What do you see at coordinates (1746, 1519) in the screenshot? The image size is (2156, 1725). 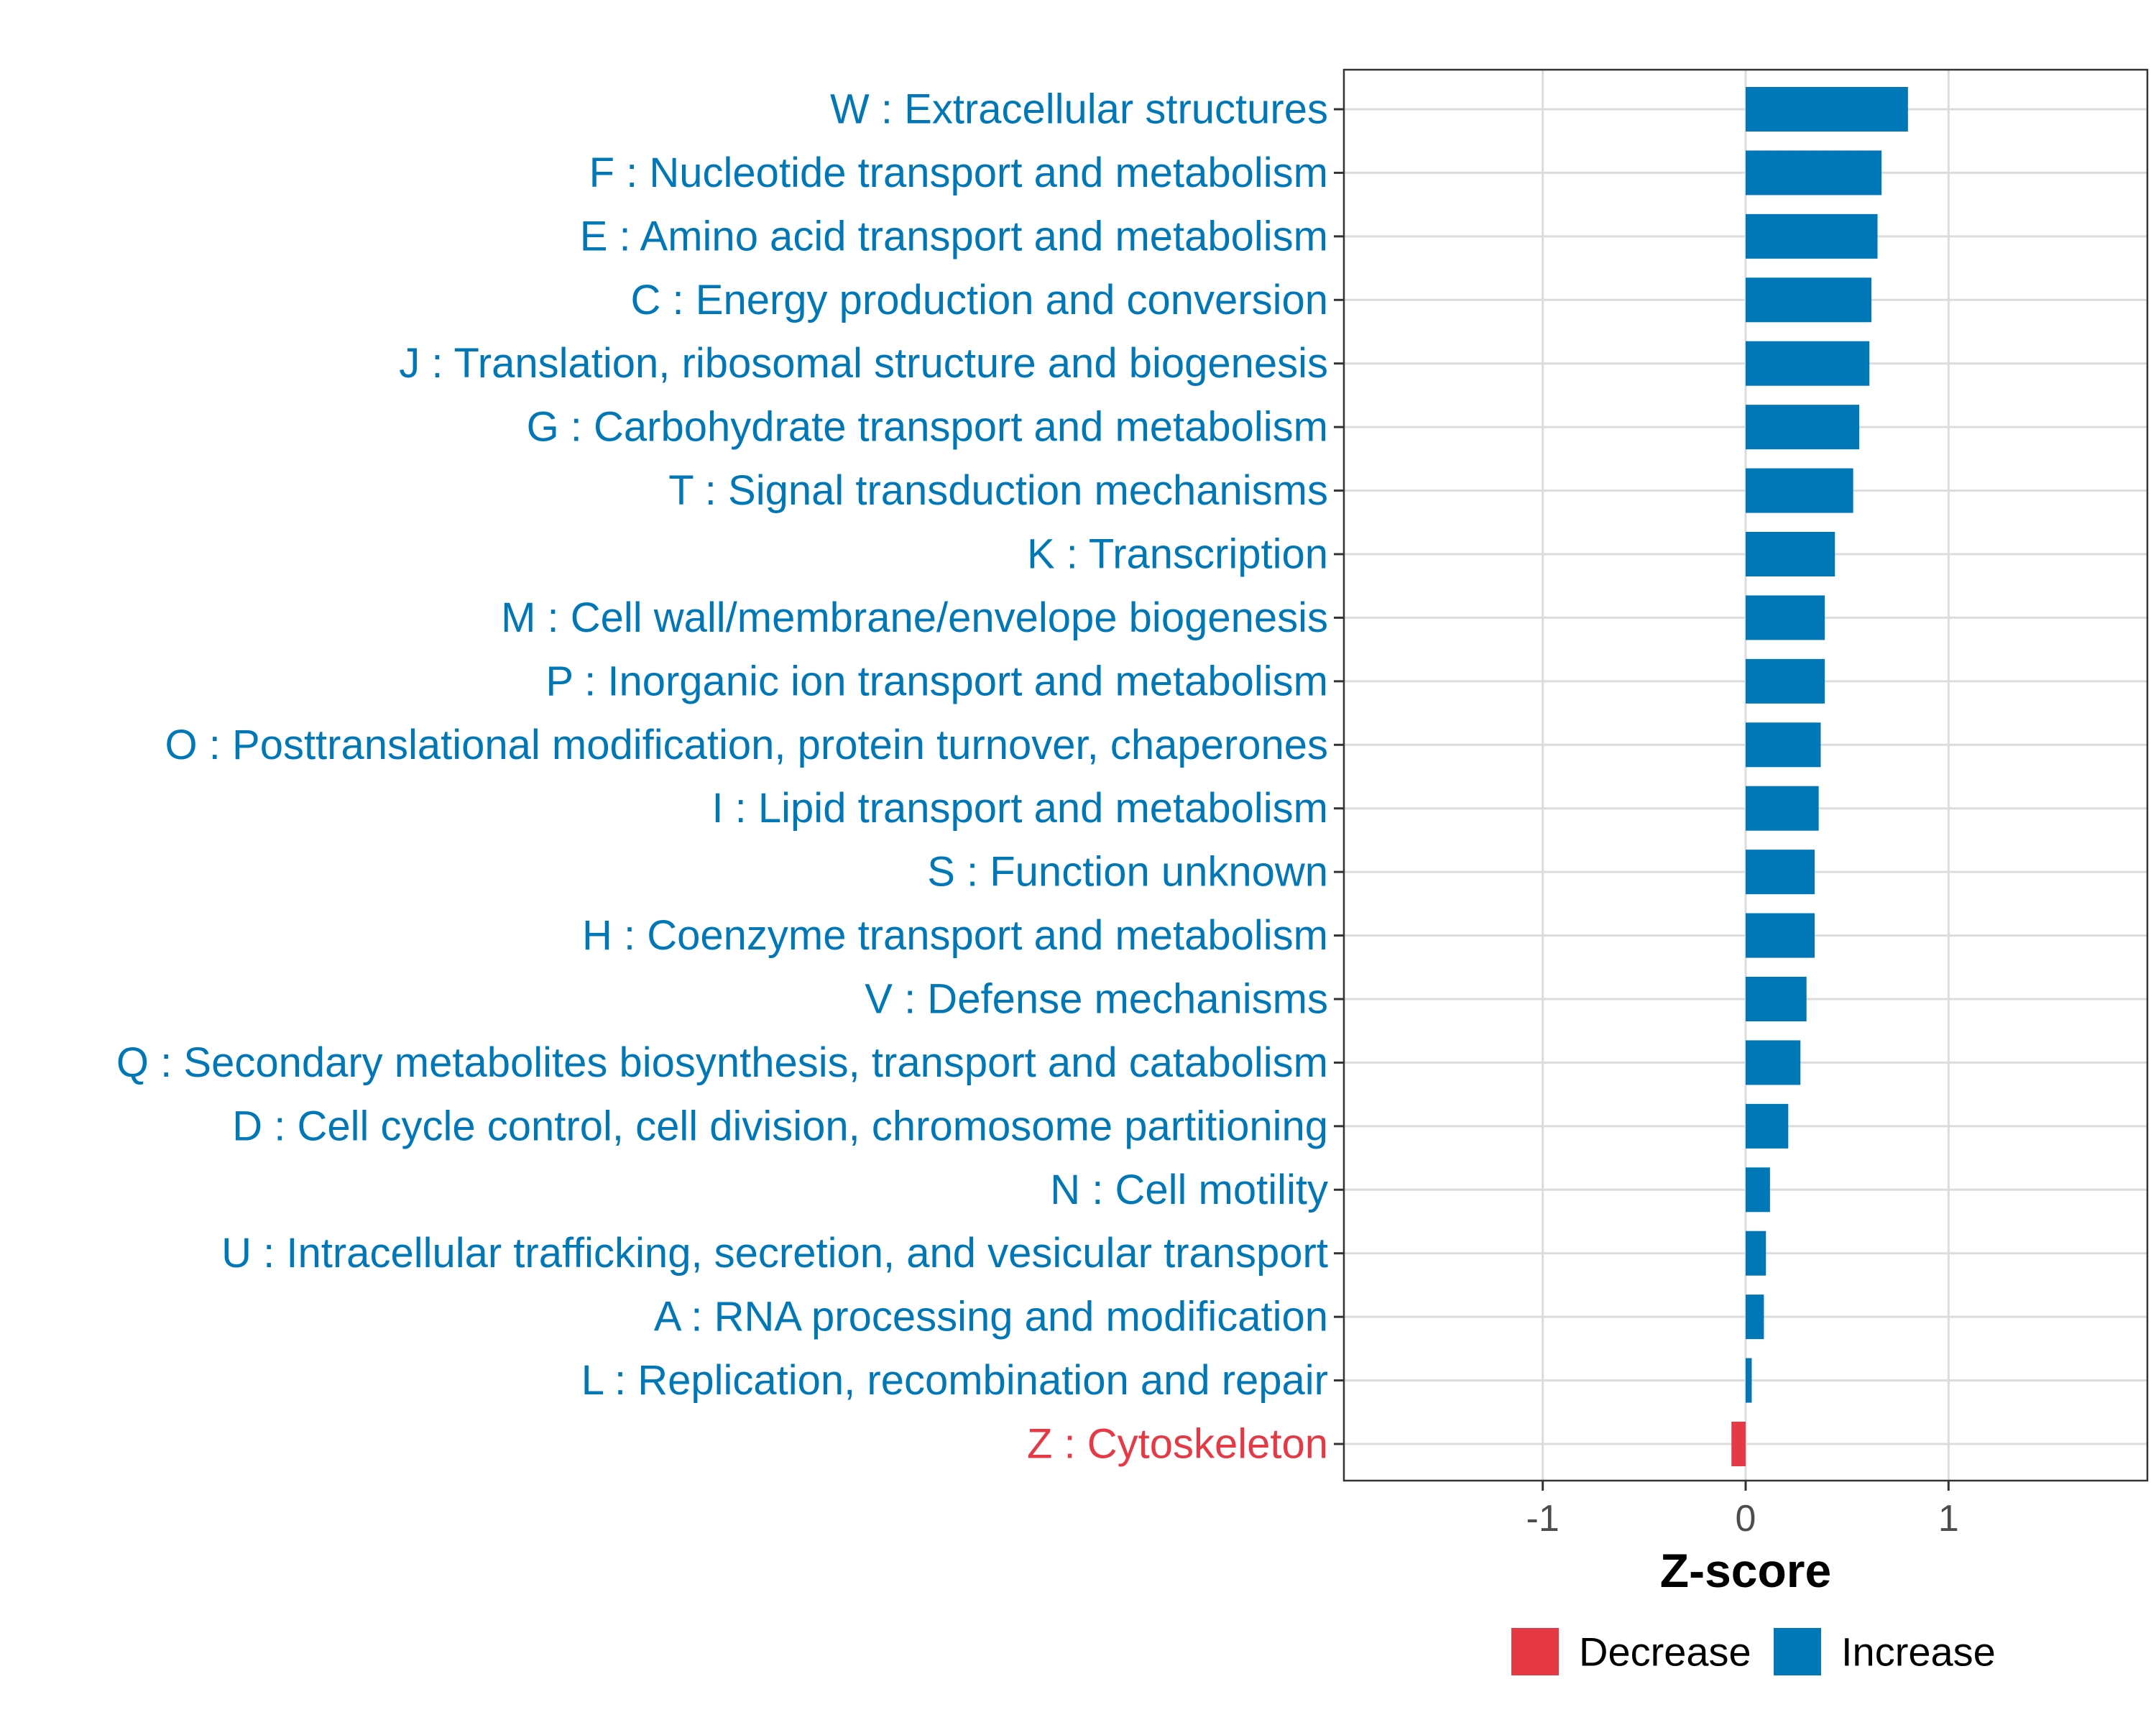 I see `x-tick-label: 0` at bounding box center [1746, 1519].